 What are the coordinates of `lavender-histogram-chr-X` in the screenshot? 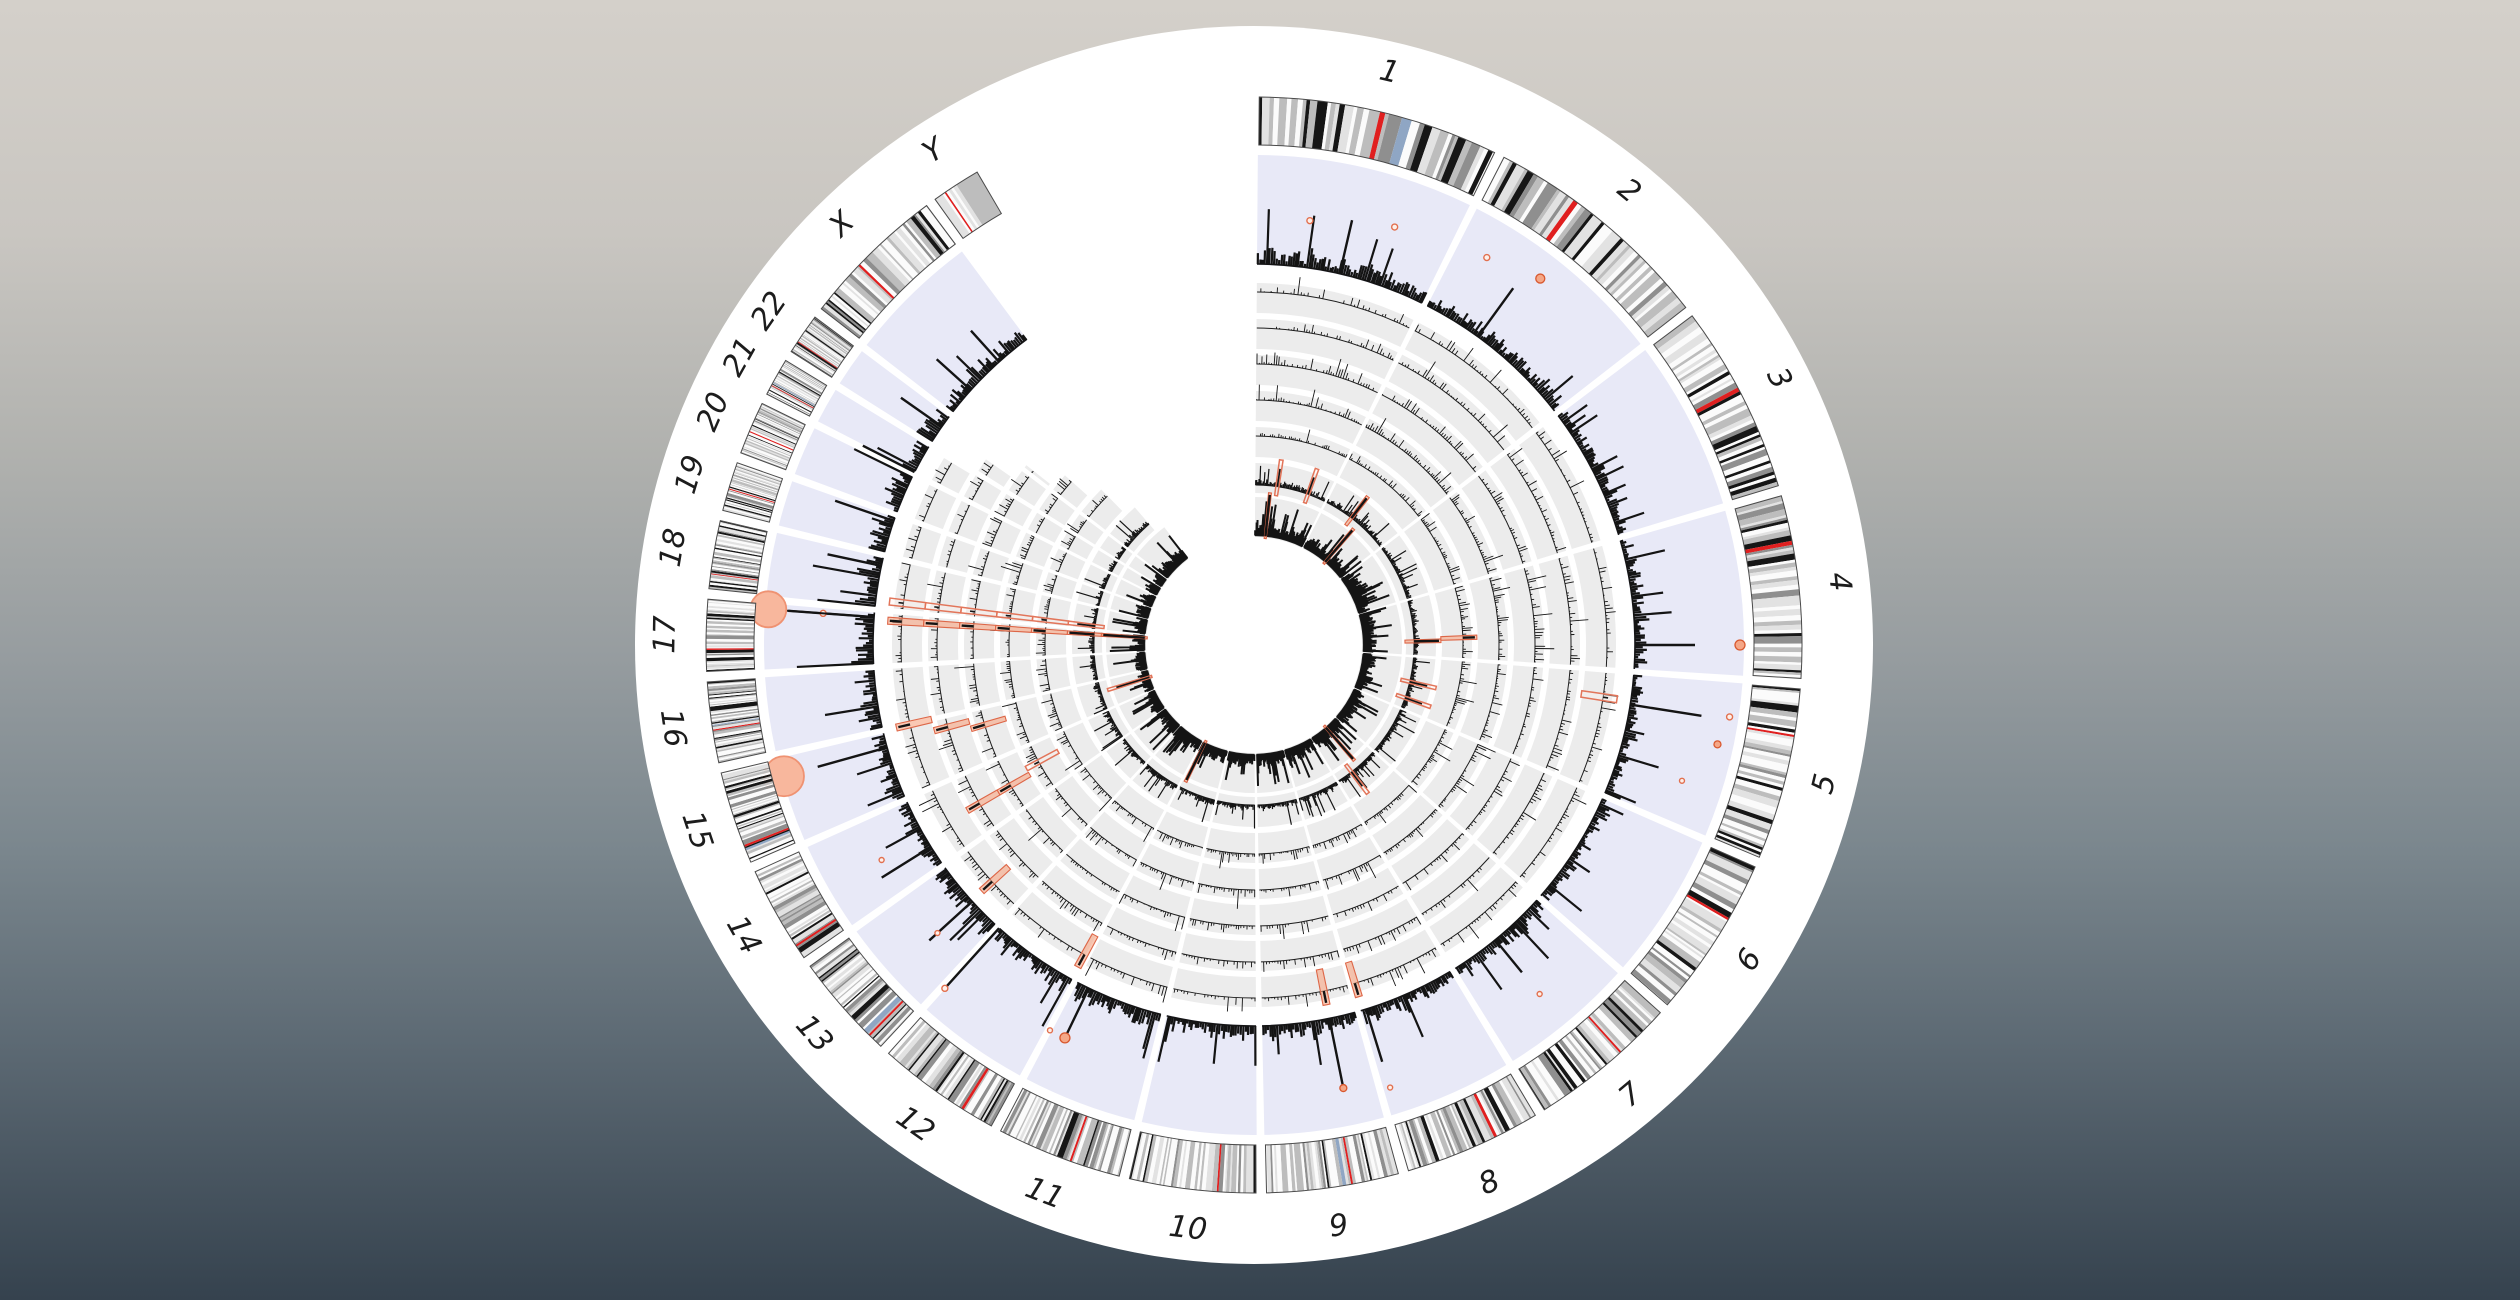 It's located at (986, 372).